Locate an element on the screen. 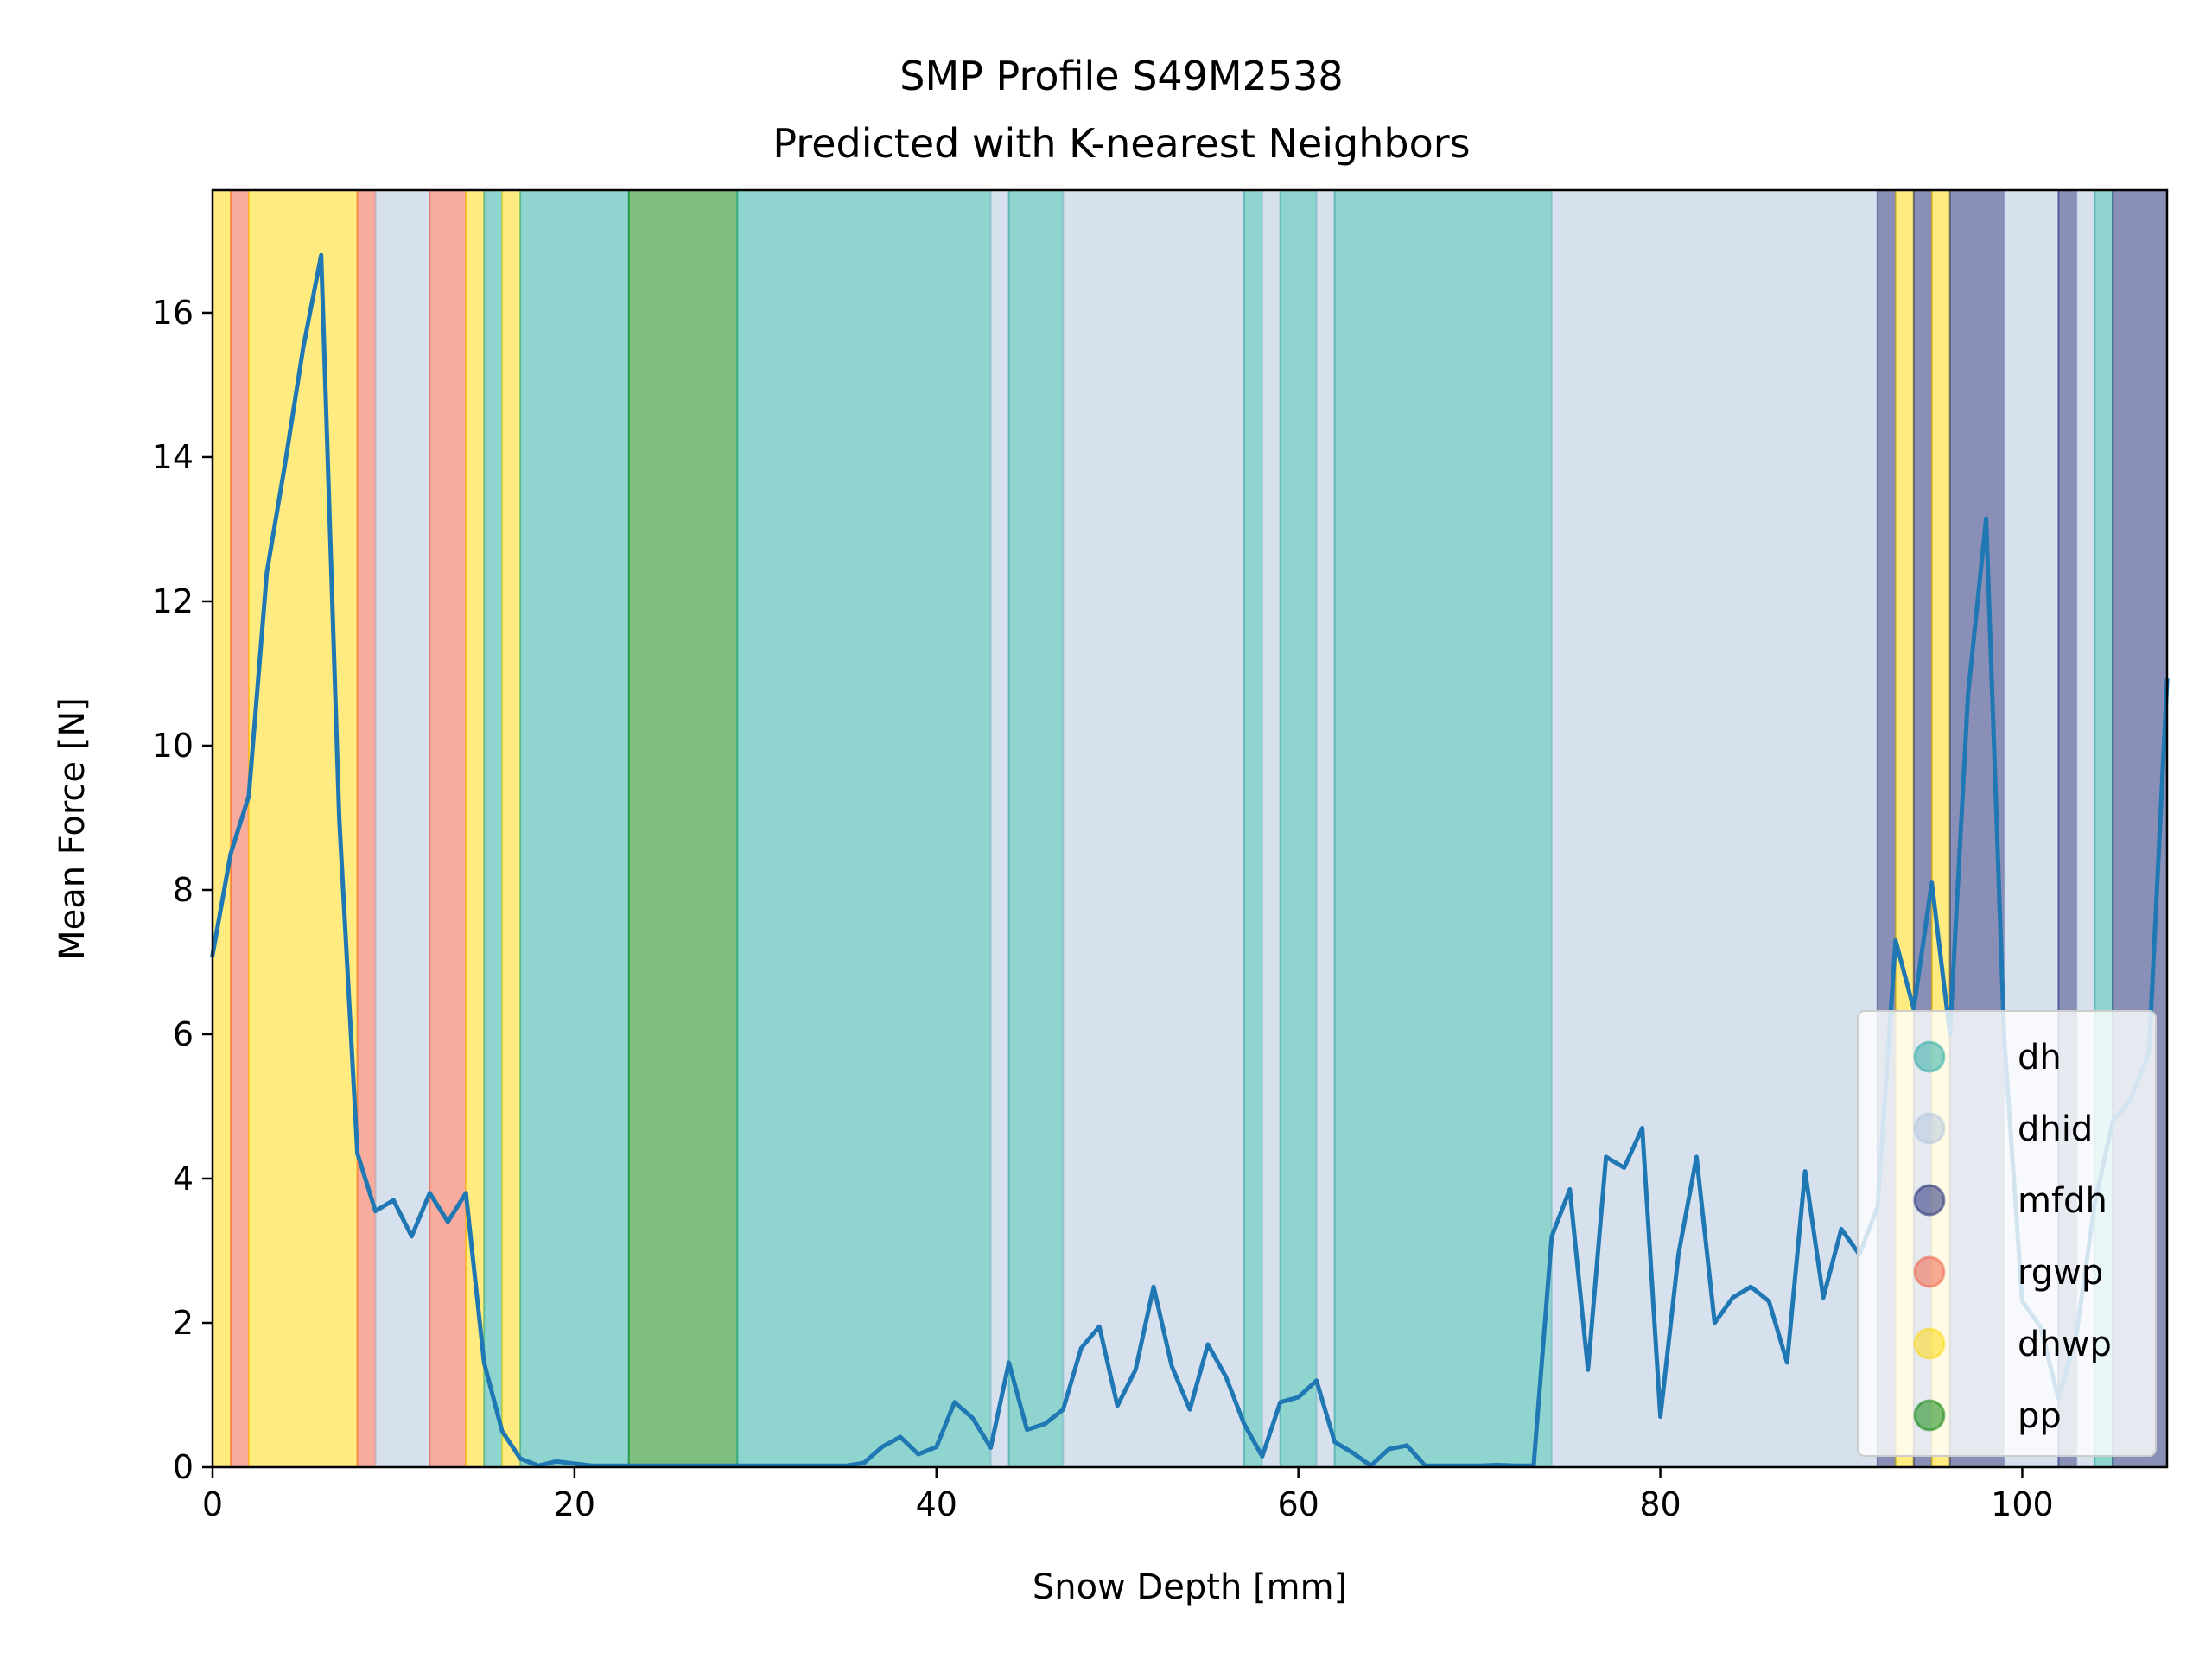 This screenshot has height=1659, width=2212. chart-title: SMP Profile S49M2538 is located at coordinates (1121, 76).